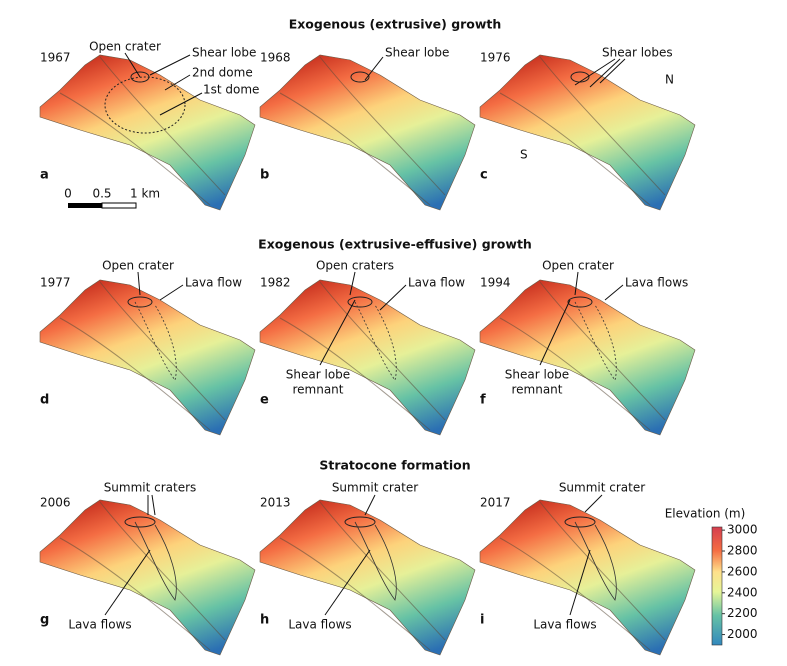 This screenshot has height=666, width=787. What do you see at coordinates (55, 58) in the screenshot?
I see `year-label: 1967` at bounding box center [55, 58].